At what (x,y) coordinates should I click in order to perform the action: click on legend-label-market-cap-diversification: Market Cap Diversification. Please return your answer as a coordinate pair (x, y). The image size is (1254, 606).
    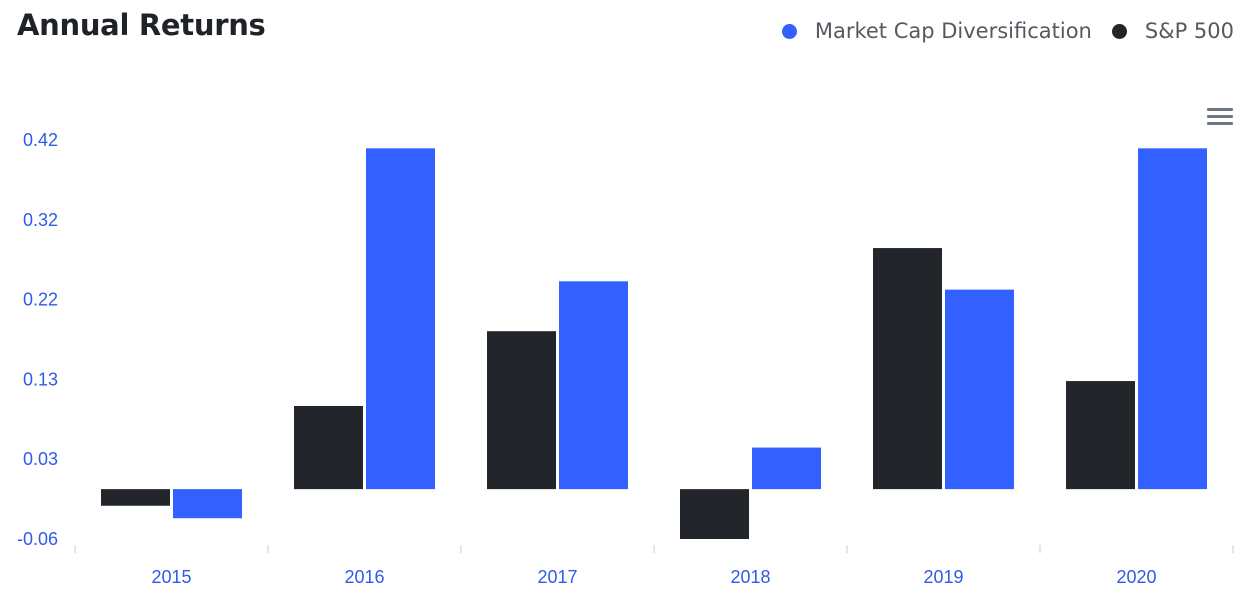
    Looking at the image, I should click on (953, 31).